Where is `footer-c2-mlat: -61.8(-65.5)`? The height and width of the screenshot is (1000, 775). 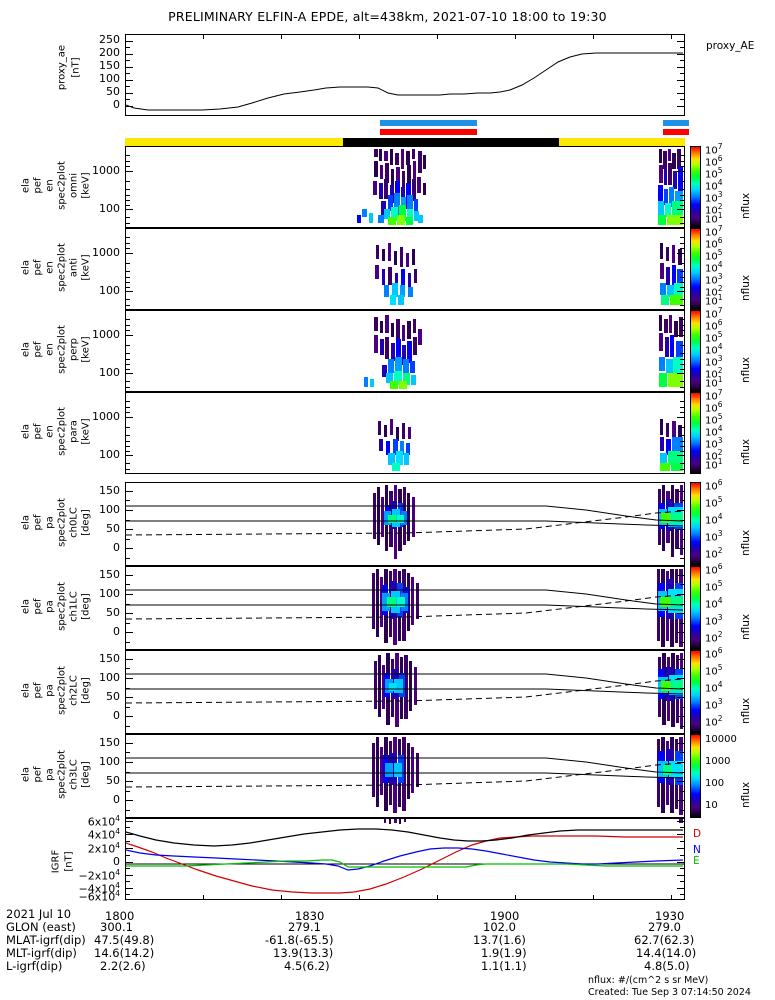
footer-c2-mlat: -61.8(-65.5) is located at coordinates (299, 940).